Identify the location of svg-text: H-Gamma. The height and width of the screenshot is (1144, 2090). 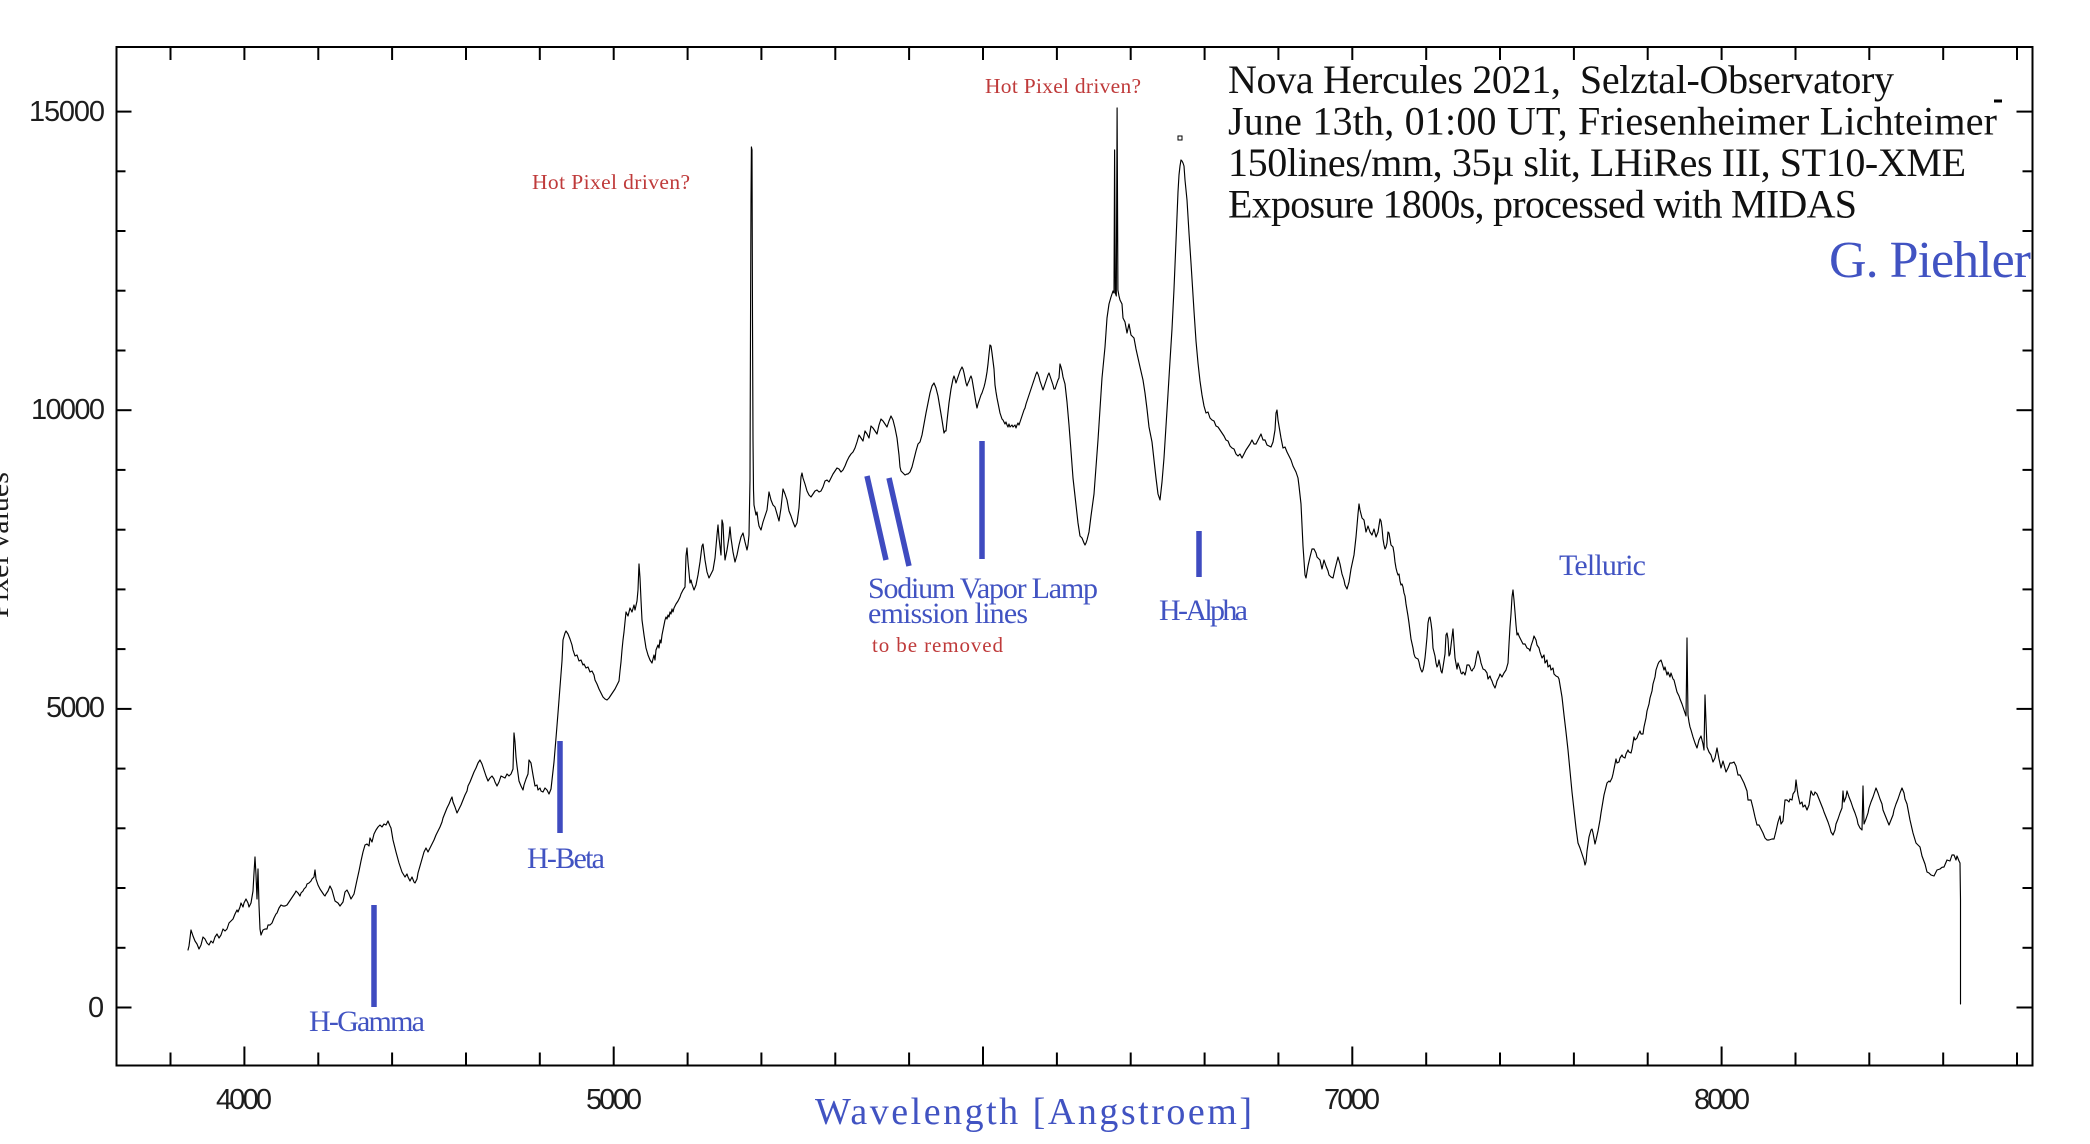
(367, 1021).